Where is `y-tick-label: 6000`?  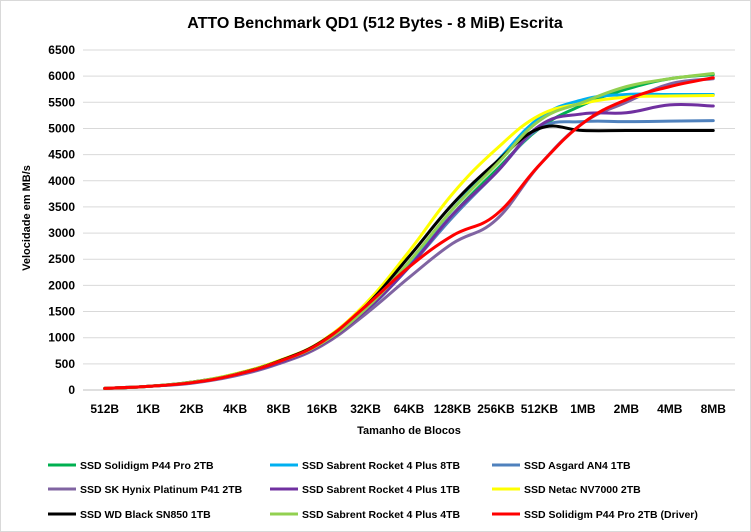
y-tick-label: 6000 is located at coordinates (61, 76).